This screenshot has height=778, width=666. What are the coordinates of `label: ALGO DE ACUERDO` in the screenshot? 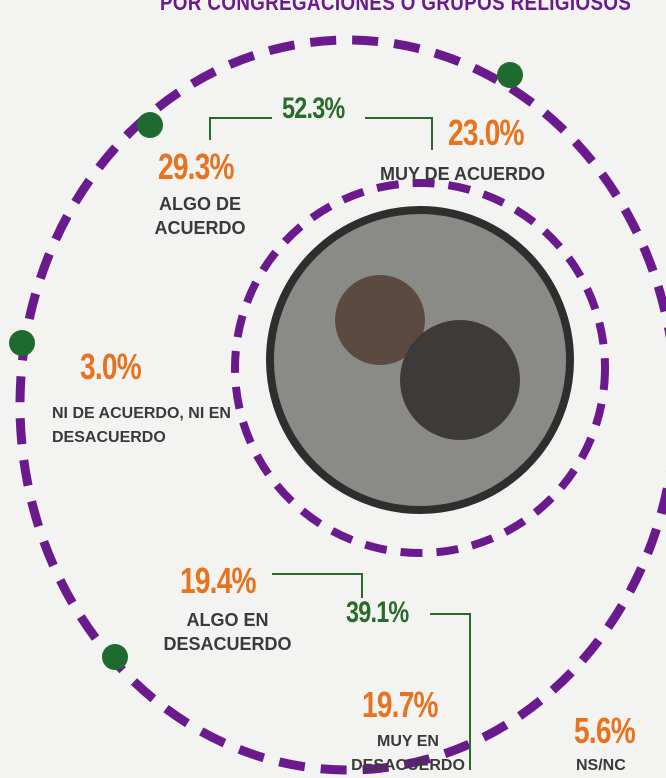 It's located at (200, 216).